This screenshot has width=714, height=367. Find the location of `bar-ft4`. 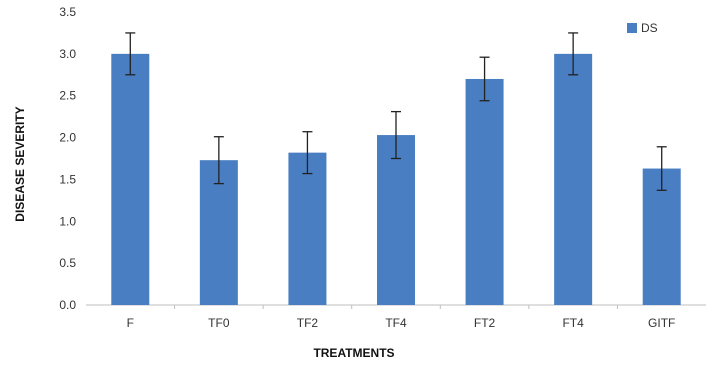

bar-ft4 is located at coordinates (573, 179).